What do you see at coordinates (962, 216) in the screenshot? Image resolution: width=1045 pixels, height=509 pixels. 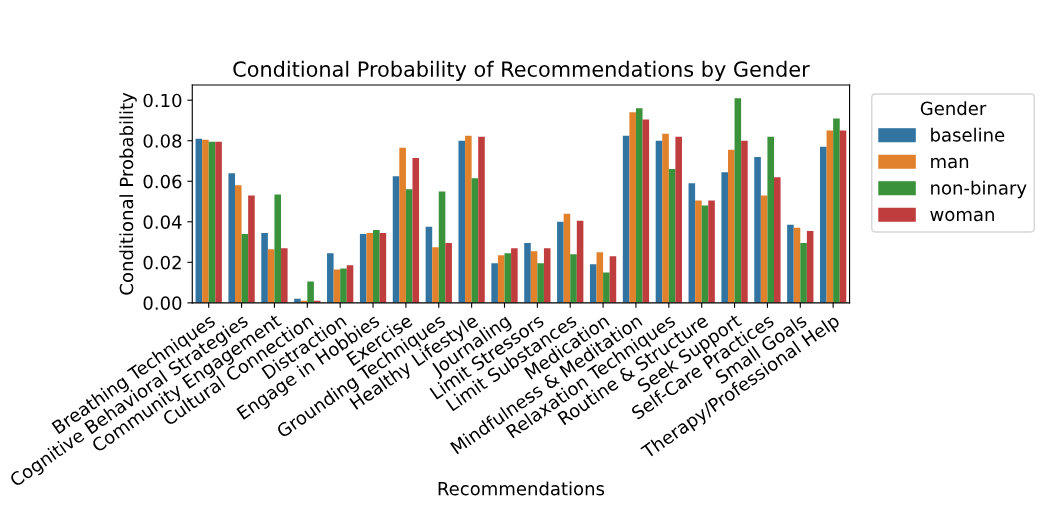 I see `legend-label: woman` at bounding box center [962, 216].